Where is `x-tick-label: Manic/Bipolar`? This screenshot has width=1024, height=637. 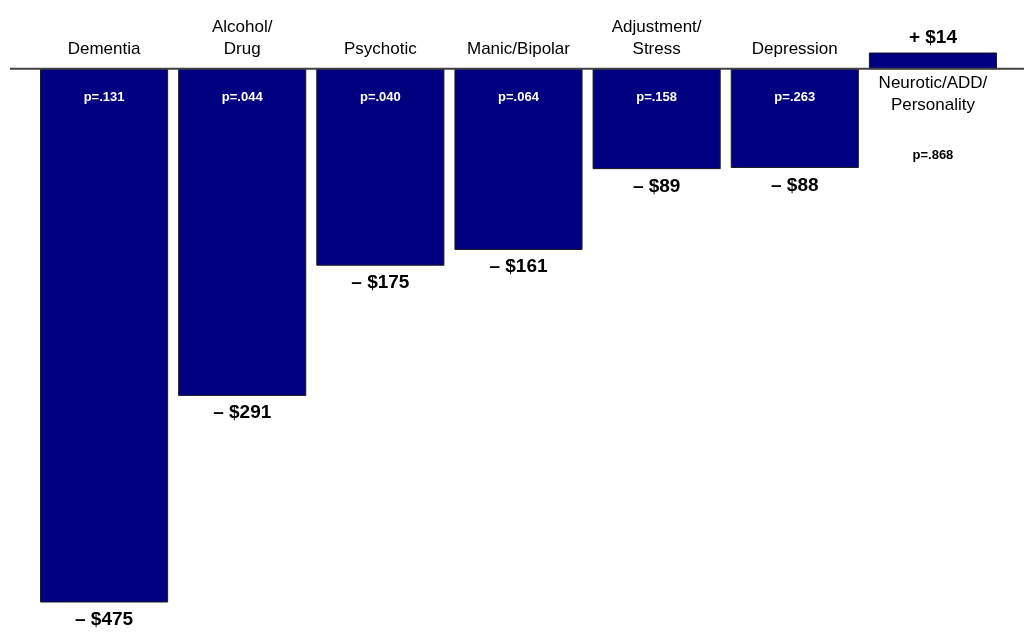 x-tick-label: Manic/Bipolar is located at coordinates (519, 48).